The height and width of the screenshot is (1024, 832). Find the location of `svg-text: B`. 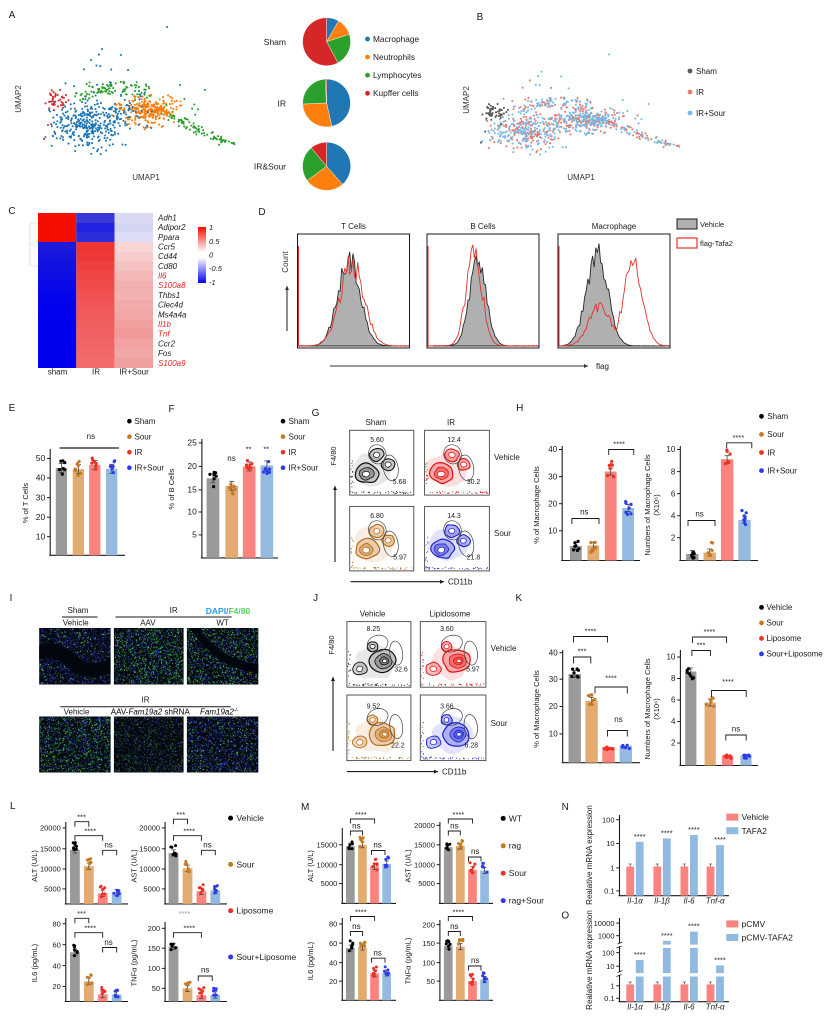

svg-text: B is located at coordinates (480, 17).